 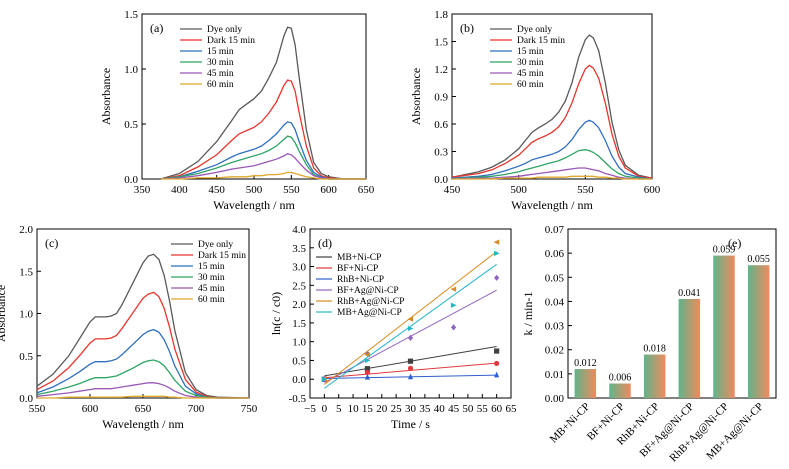 I want to click on x-axis-label: Time / s, so click(x=410, y=424).